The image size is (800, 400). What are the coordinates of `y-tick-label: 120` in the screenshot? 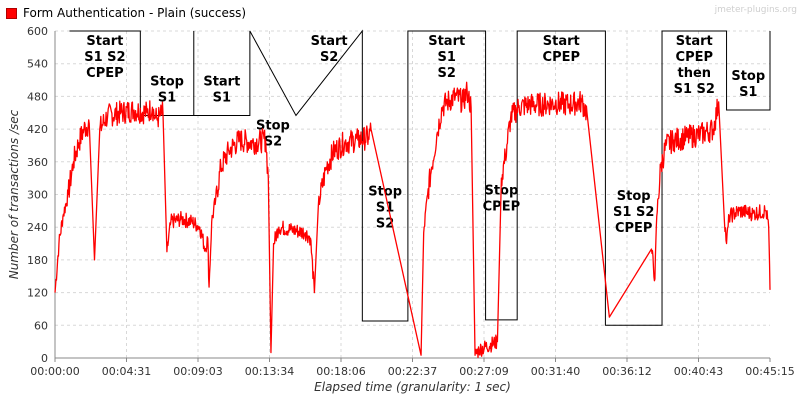 It's located at (37, 293).